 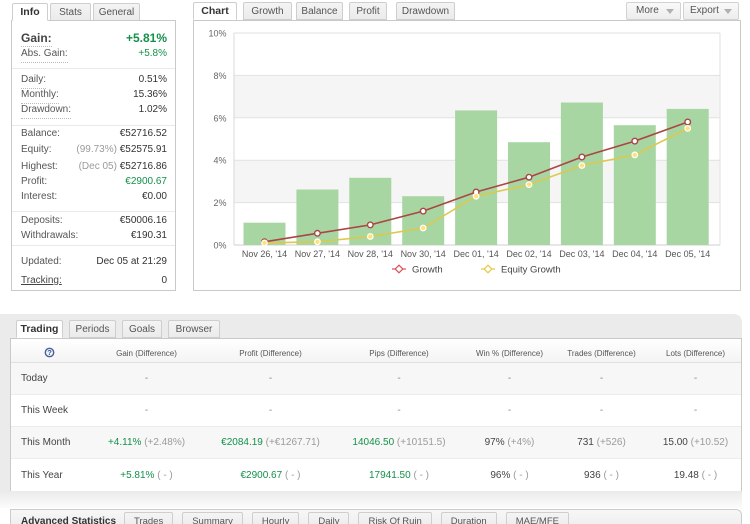 What do you see at coordinates (219, 161) in the screenshot?
I see `svg-text: 4%` at bounding box center [219, 161].